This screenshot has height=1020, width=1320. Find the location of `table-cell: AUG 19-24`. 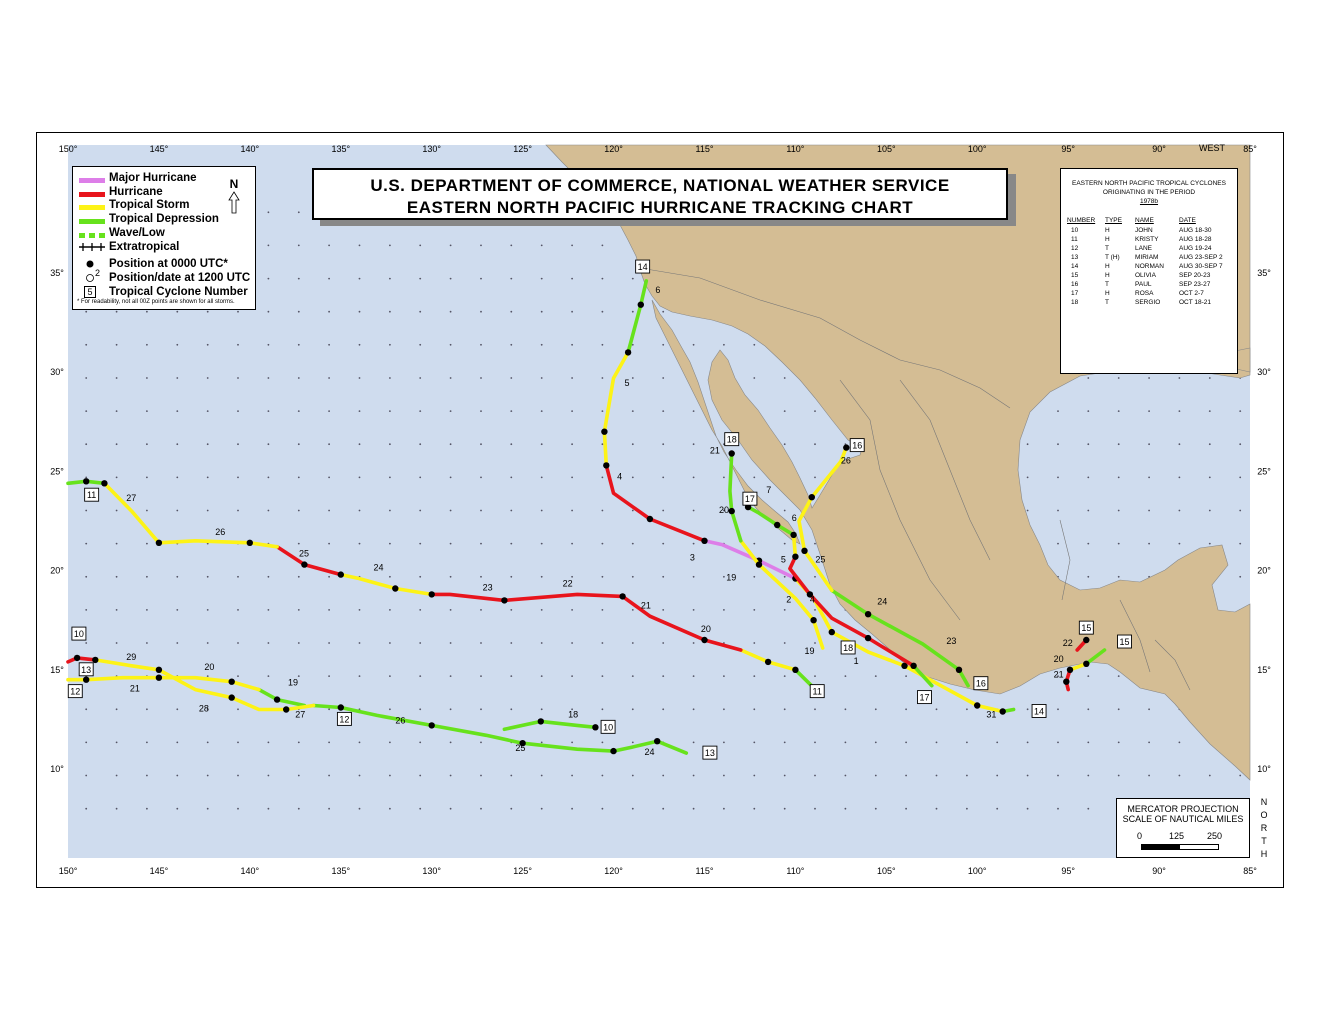

table-cell: AUG 19-24 is located at coordinates (1195, 248).